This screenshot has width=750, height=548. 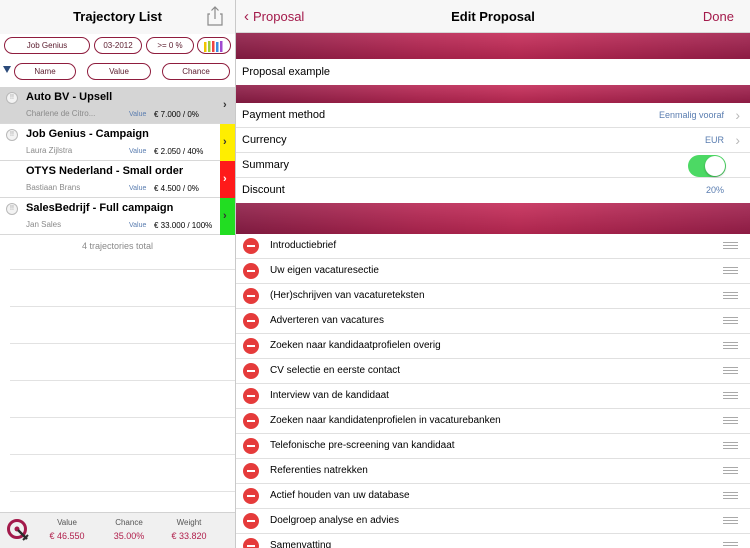 I want to click on summary-toggle, so click(x=707, y=166).